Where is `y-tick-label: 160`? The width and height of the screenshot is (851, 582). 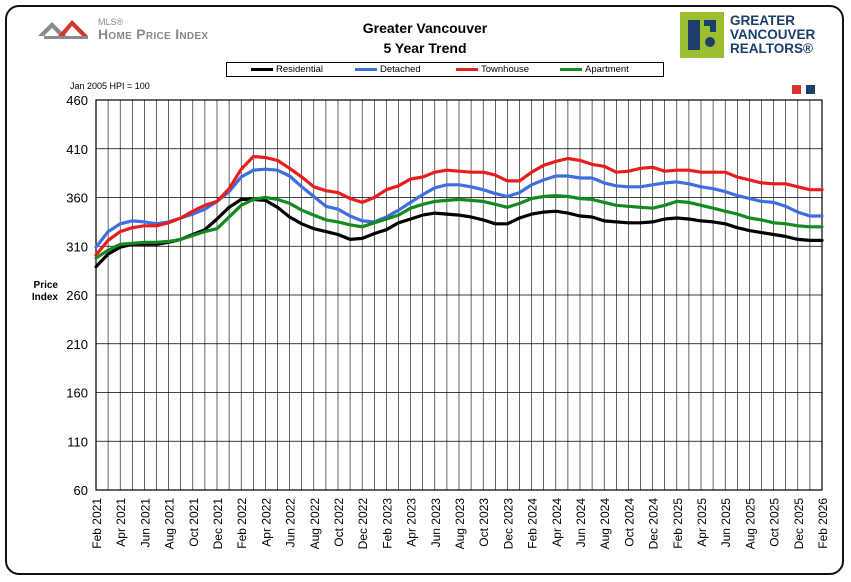 y-tick-label: 160 is located at coordinates (77, 393).